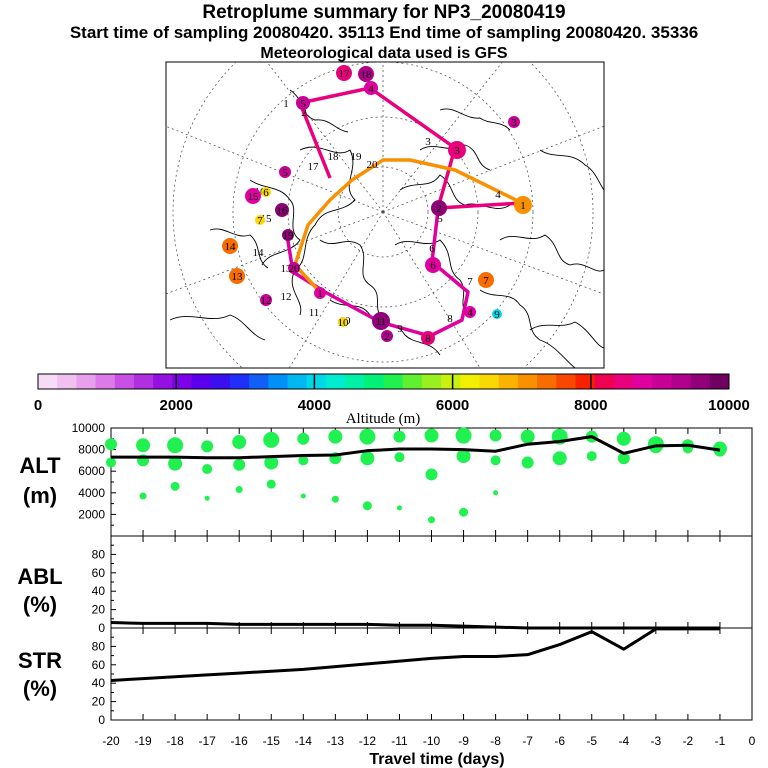  I want to click on x-tick-label: -8, so click(495, 741).